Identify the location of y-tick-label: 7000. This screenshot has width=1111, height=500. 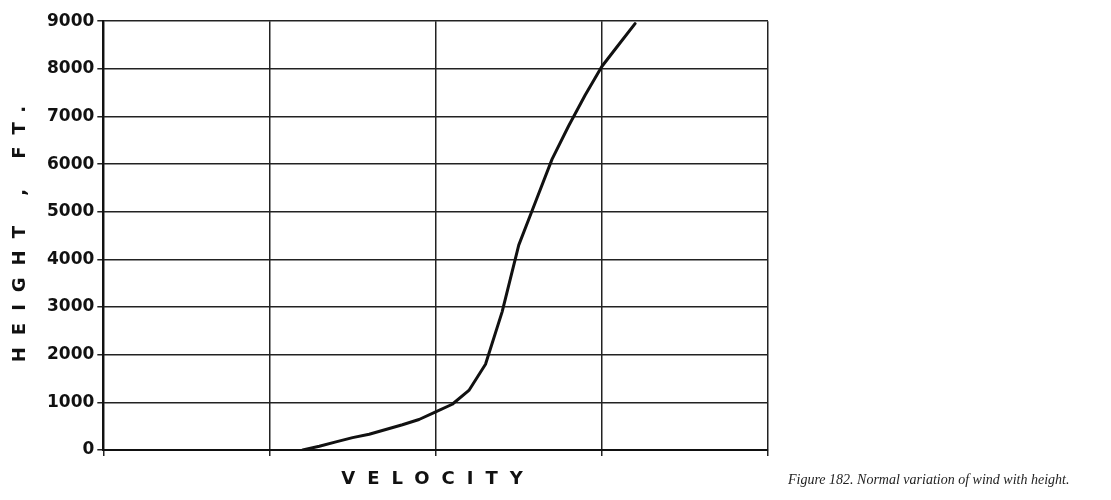
(70, 114).